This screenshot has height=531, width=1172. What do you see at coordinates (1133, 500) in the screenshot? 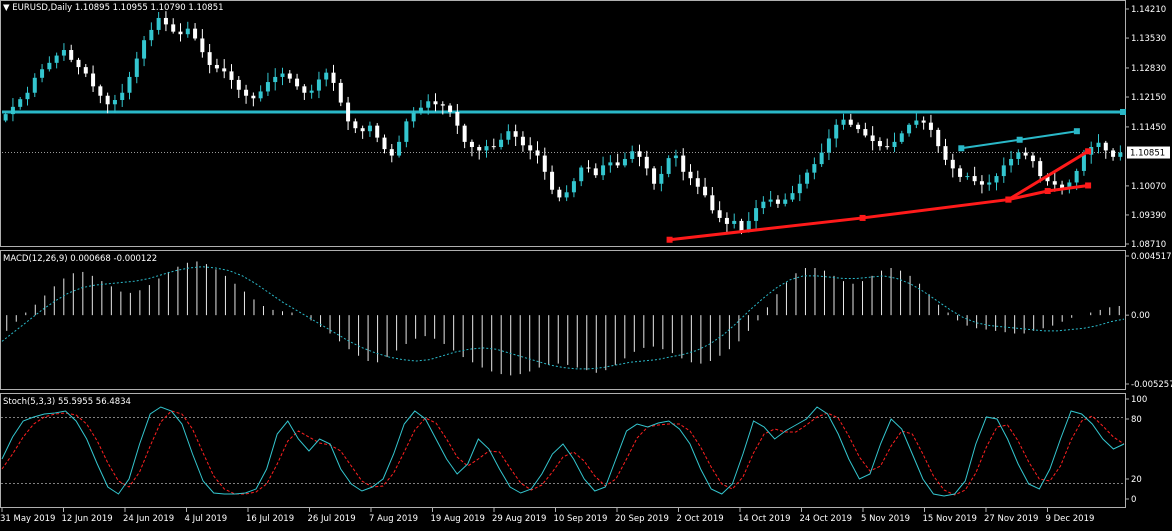
I see `stoch-axis-label: 0` at bounding box center [1133, 500].